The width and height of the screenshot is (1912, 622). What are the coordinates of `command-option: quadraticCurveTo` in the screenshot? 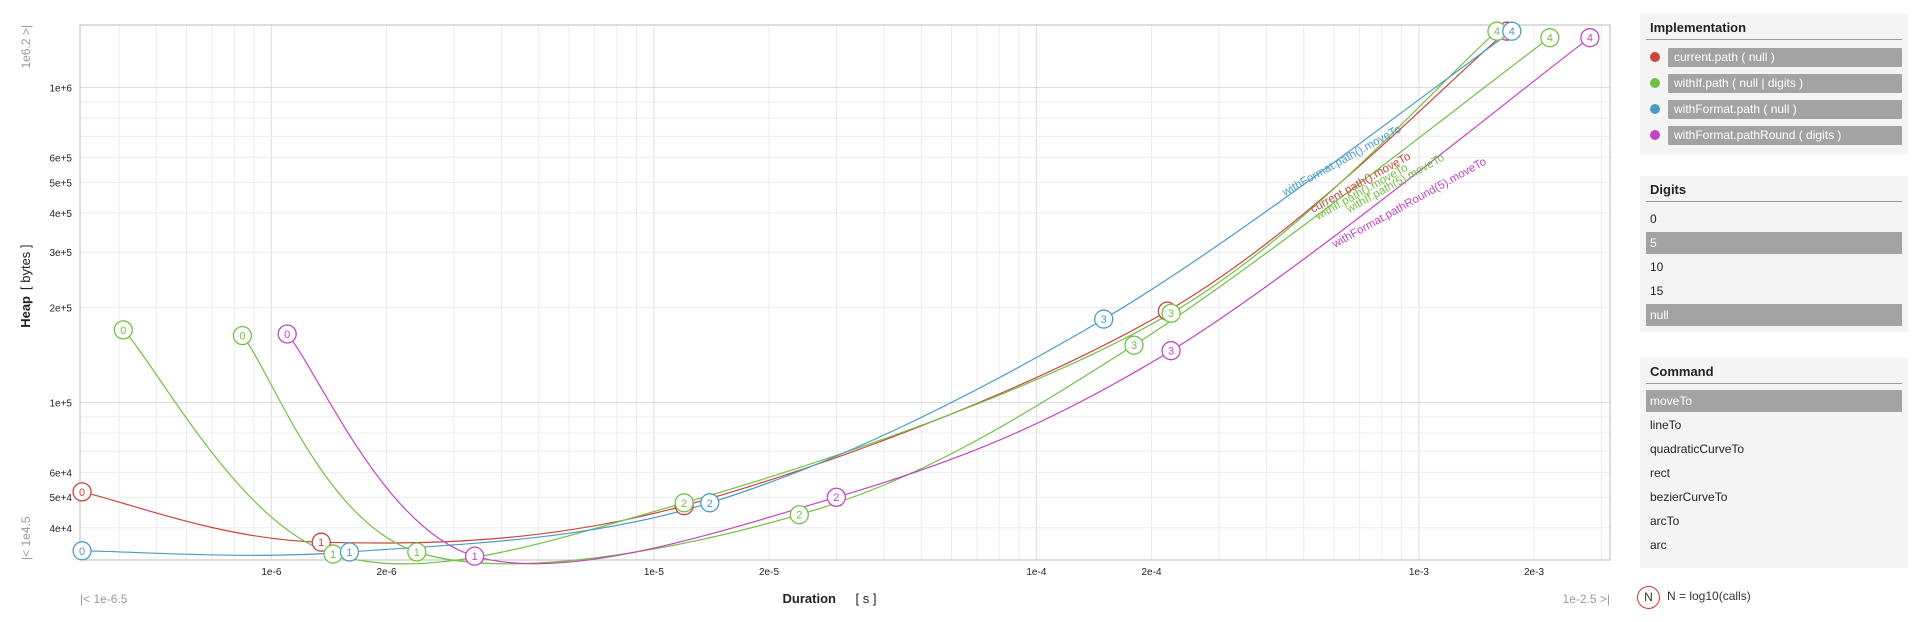 It's located at (1697, 449).